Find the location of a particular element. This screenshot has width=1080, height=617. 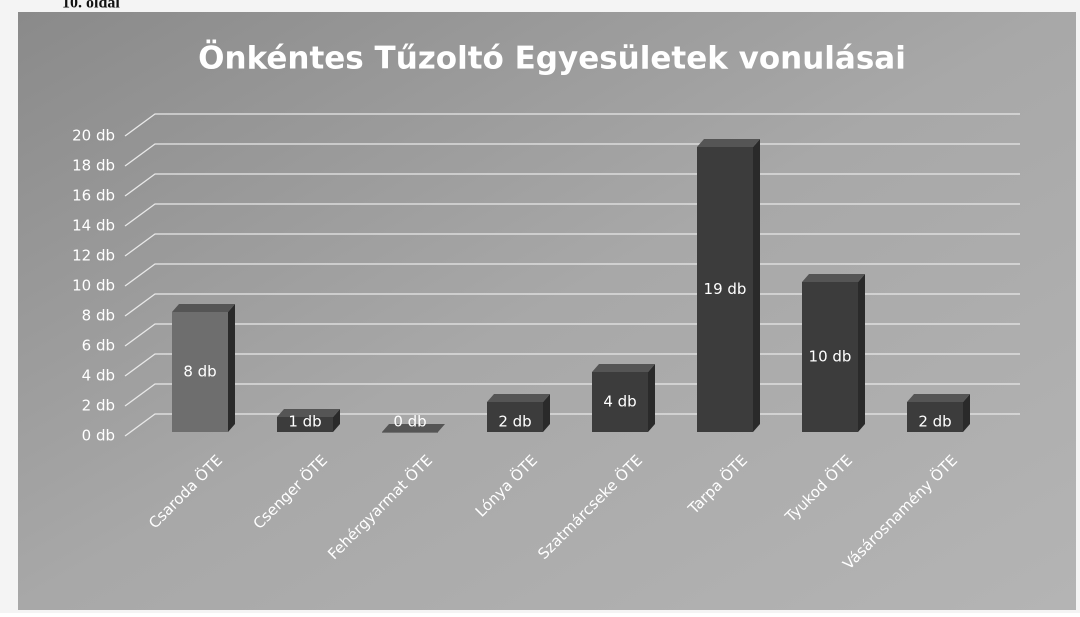

y-tick-label: 8 db is located at coordinates (98, 316).